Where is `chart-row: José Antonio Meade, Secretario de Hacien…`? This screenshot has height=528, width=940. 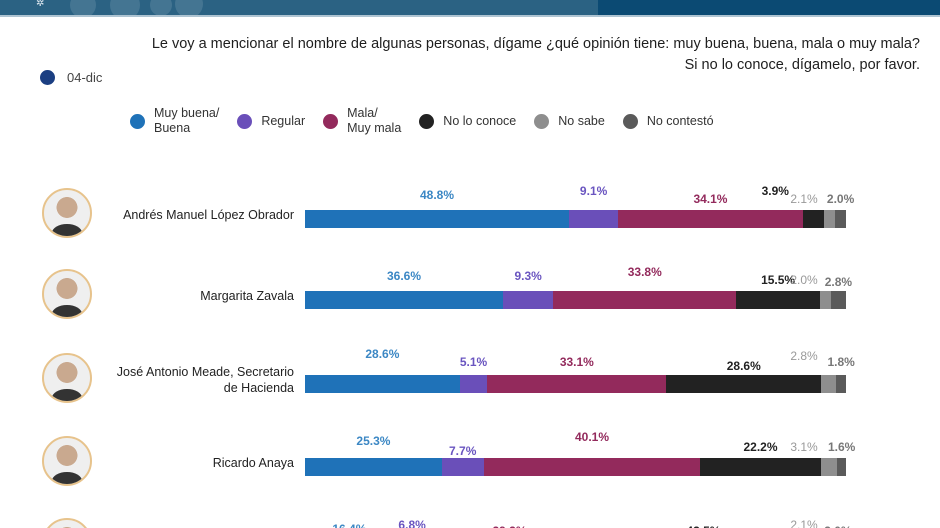
chart-row: José Antonio Meade, Secretario de Hacien… is located at coordinates (470, 375).